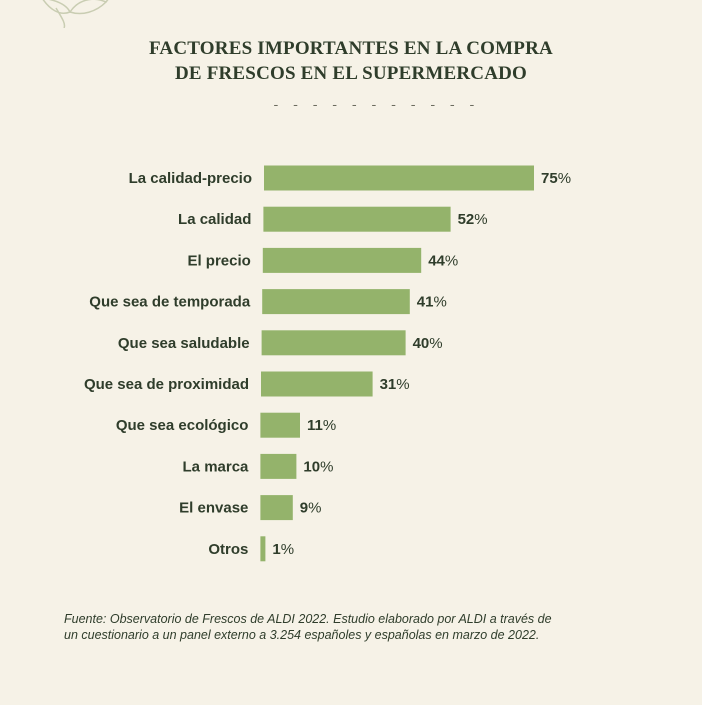 This screenshot has width=702, height=705. Describe the element at coordinates (321, 425) in the screenshot. I see `value-label-6: 11%` at that location.